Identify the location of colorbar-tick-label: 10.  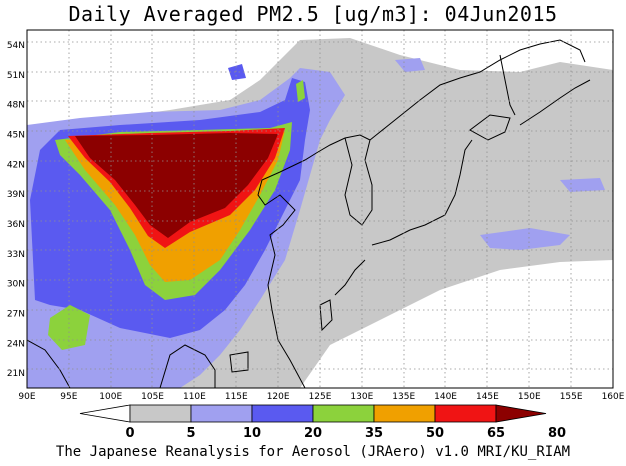
(252, 433).